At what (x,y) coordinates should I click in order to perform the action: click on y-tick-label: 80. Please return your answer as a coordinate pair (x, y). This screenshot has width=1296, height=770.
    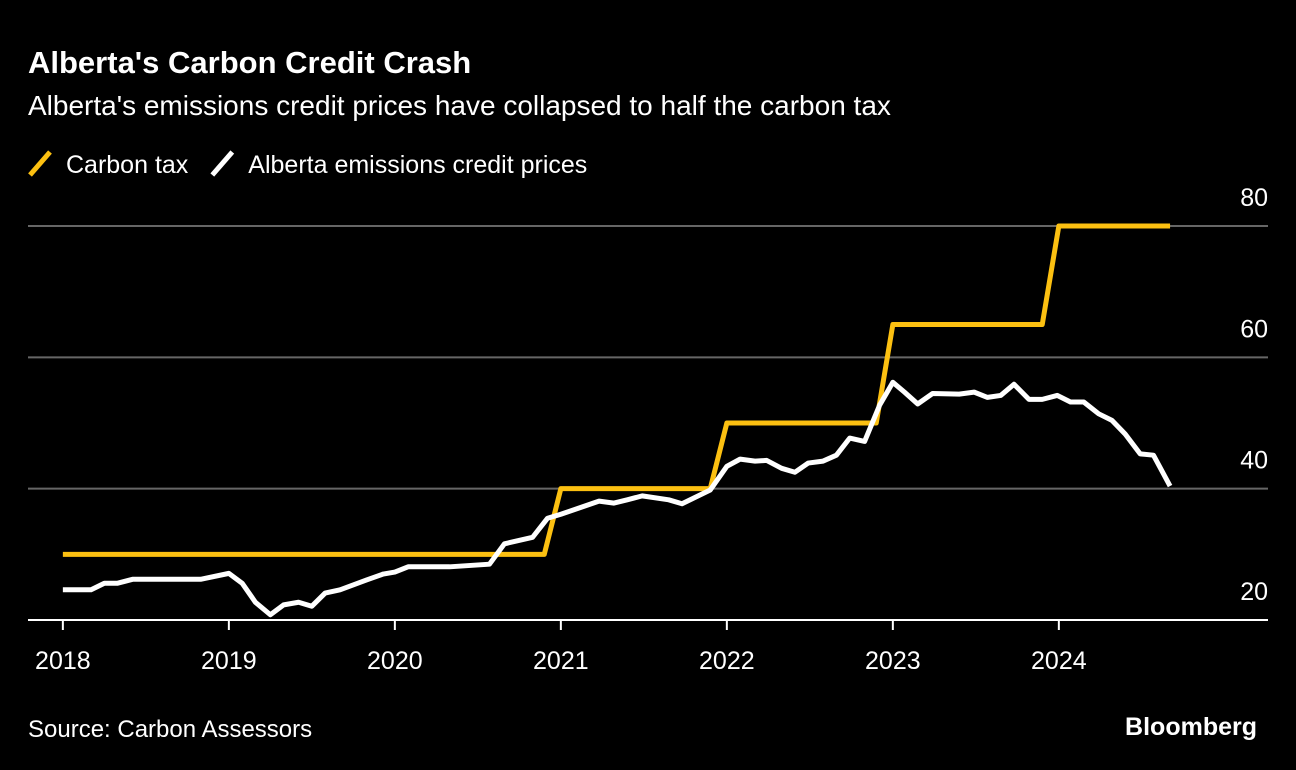
    Looking at the image, I should click on (1254, 198).